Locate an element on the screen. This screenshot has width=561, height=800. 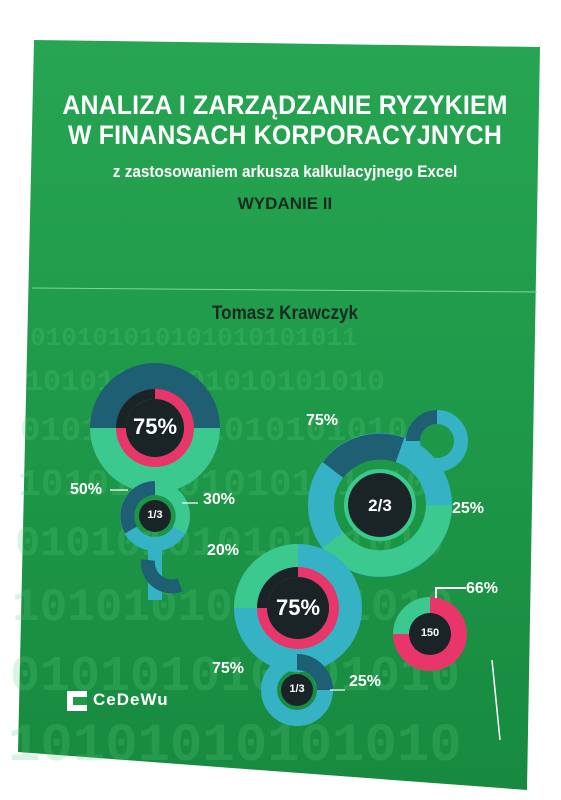
label-25-percent-bottom: 25% is located at coordinates (365, 681).